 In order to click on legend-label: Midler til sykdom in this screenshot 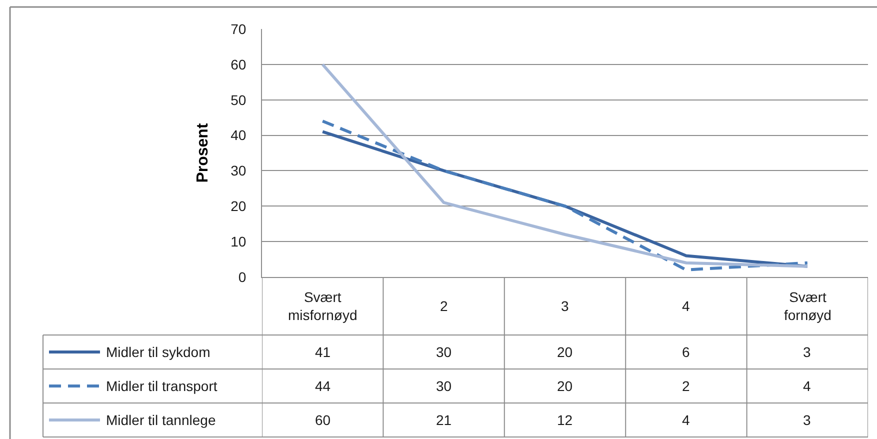, I will do `click(158, 352)`.